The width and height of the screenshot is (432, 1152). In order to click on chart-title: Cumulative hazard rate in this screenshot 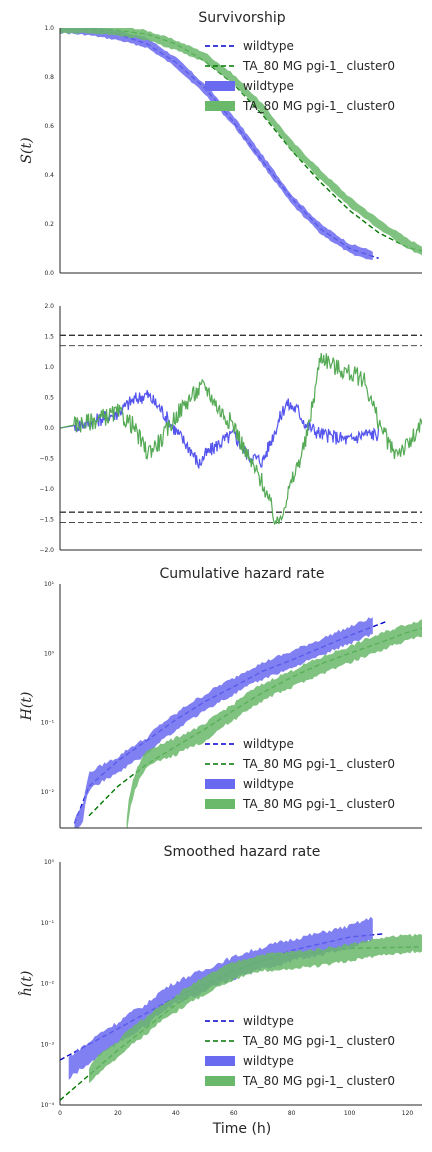, I will do `click(241, 574)`.